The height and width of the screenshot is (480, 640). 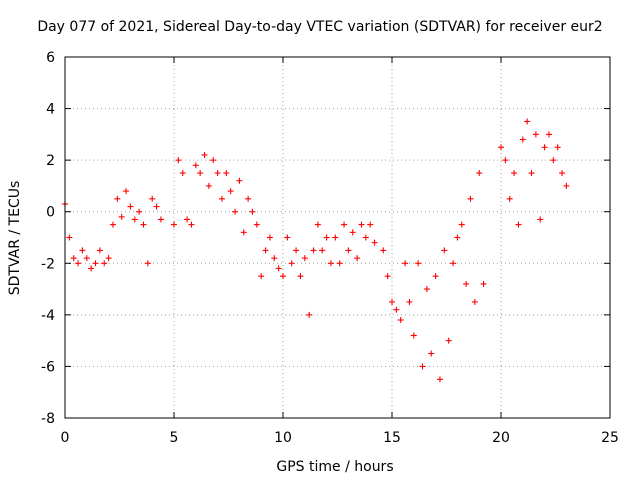 What do you see at coordinates (283, 438) in the screenshot?
I see `x-tick-label: 10` at bounding box center [283, 438].